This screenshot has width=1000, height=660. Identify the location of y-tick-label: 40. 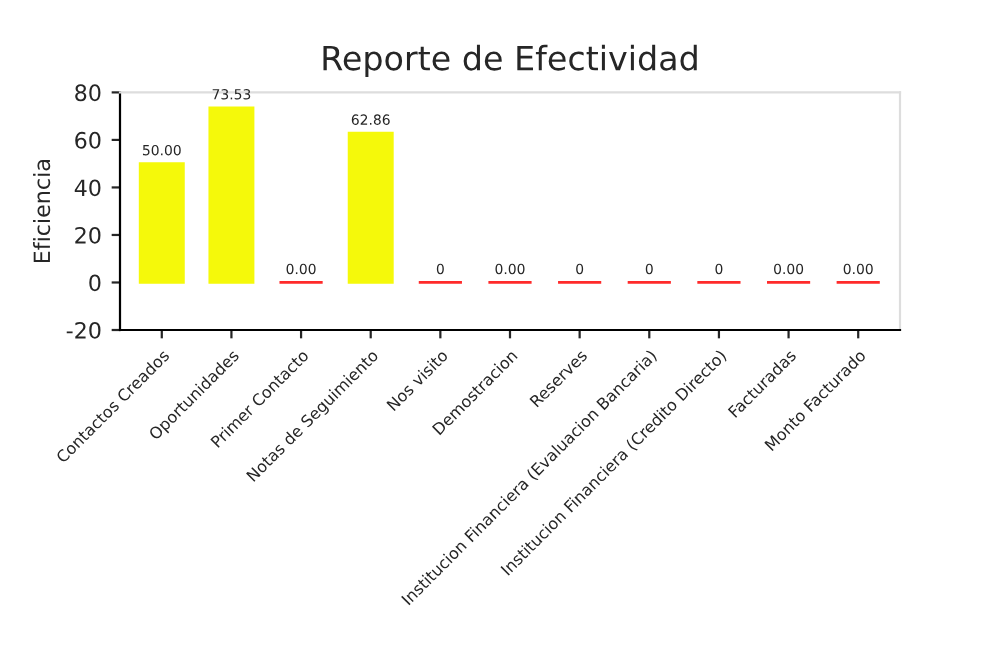
(87, 188).